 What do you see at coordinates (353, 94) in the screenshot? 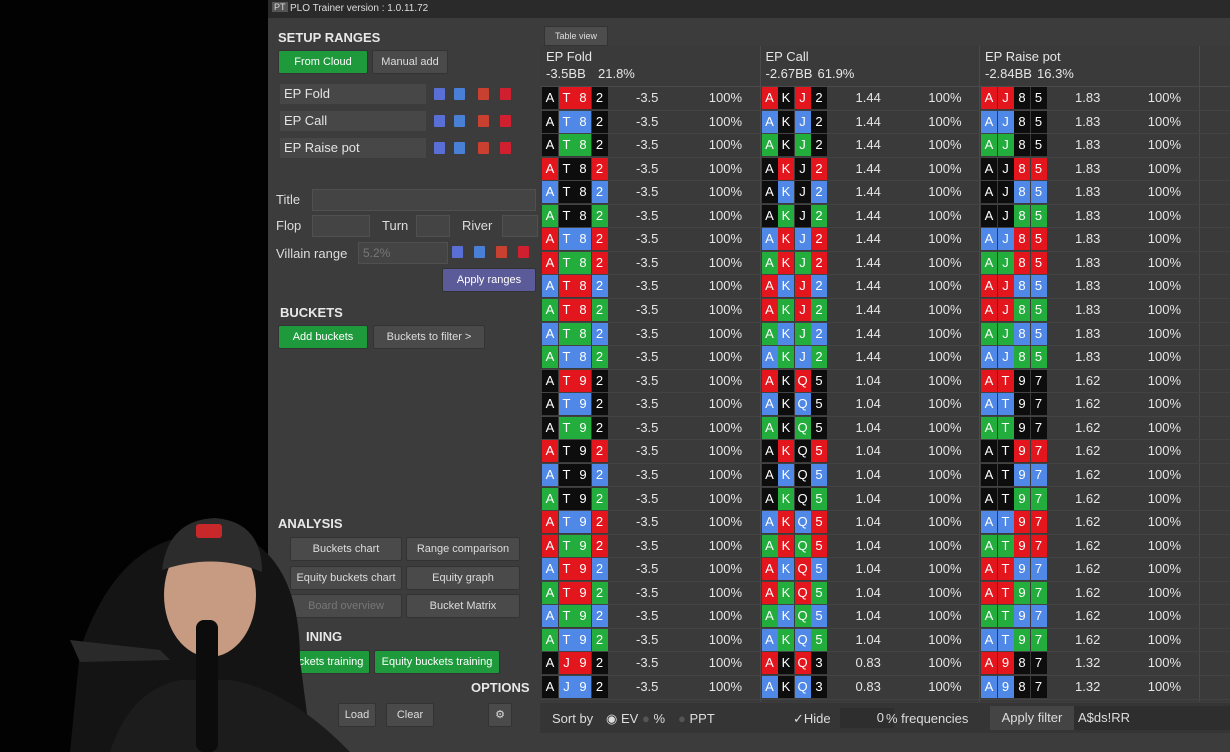
I see `range-item: EP Fold` at bounding box center [353, 94].